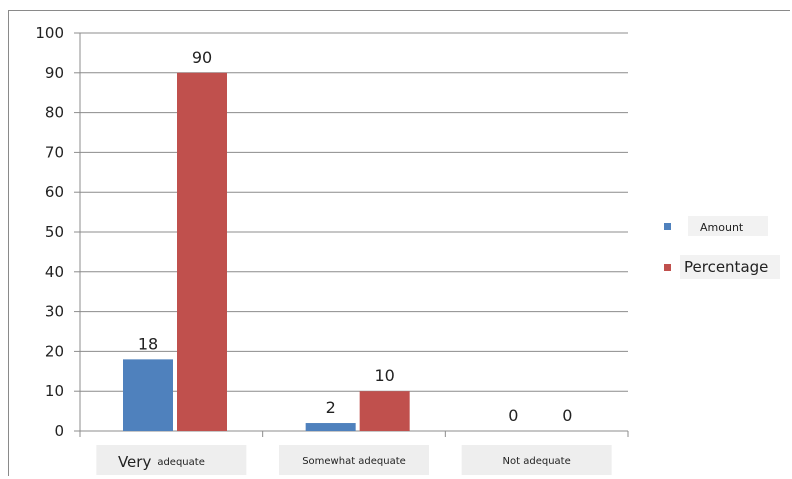  Describe the element at coordinates (59, 431) in the screenshot. I see `y-tick-label: 0` at that location.